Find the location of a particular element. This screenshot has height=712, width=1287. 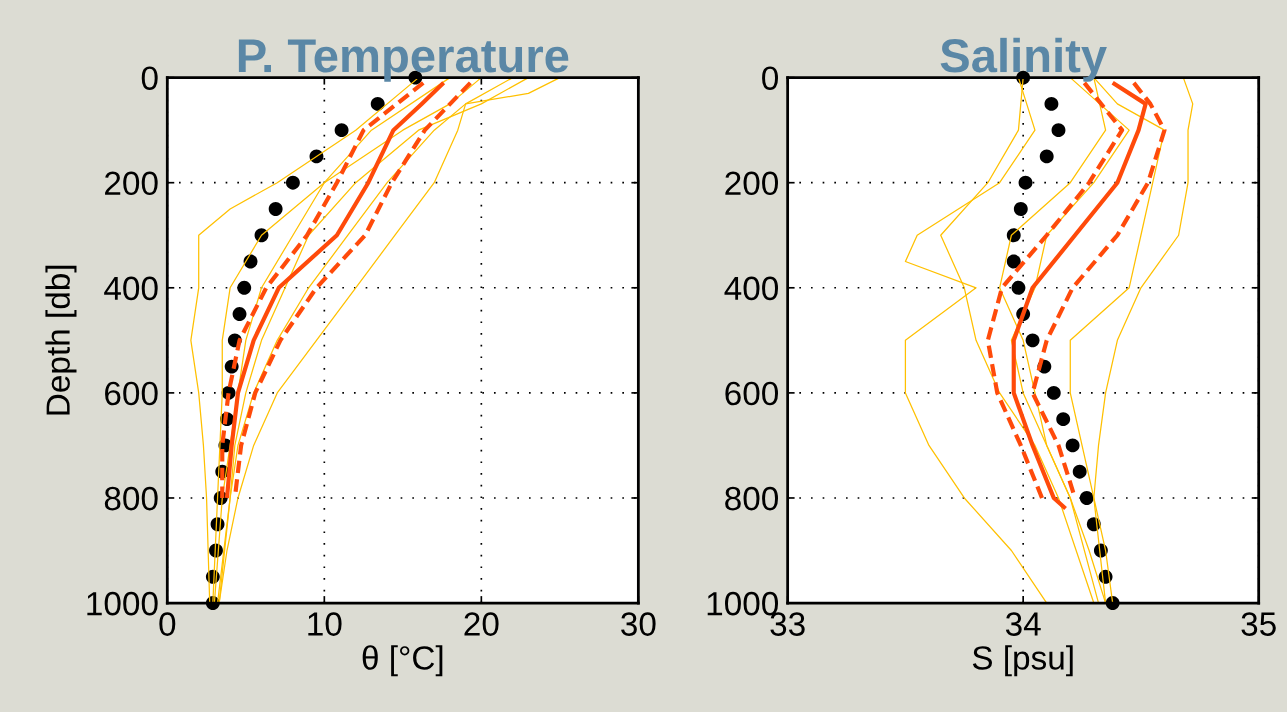

x-axis-title: θ [°C] is located at coordinates (402, 661).